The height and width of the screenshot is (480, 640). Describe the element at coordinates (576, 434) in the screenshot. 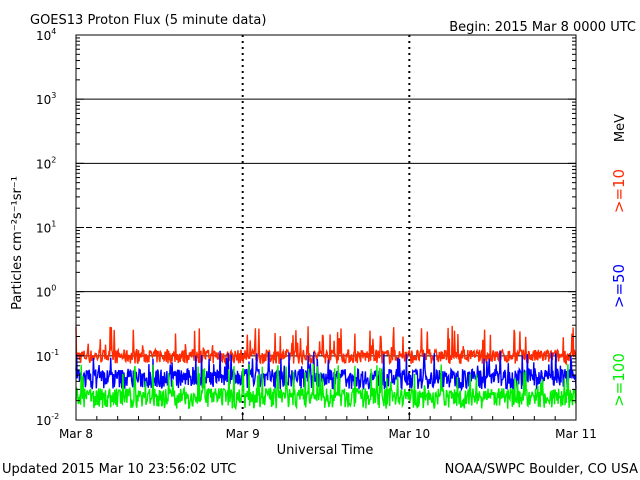

I see `x-tick-label: Mar 11` at that location.